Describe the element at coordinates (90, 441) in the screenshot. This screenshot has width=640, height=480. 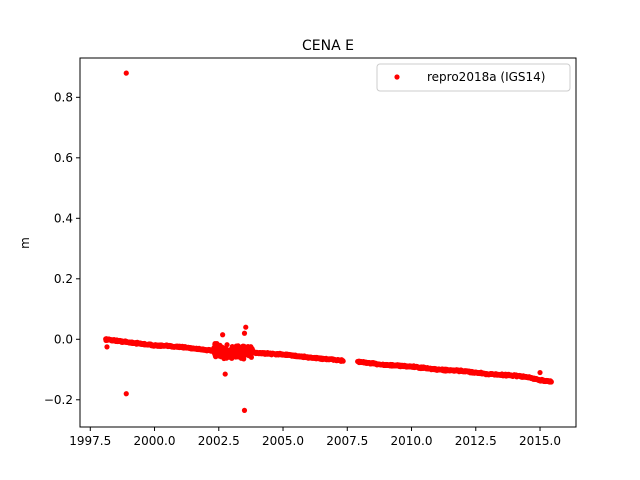
I see `x-tick-label: 1997.5` at that location.